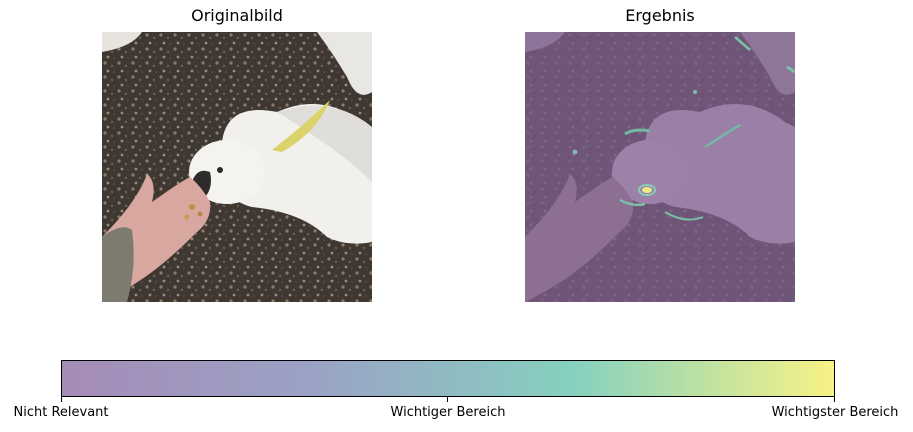  What do you see at coordinates (448, 378) in the screenshot?
I see `colorbar` at bounding box center [448, 378].